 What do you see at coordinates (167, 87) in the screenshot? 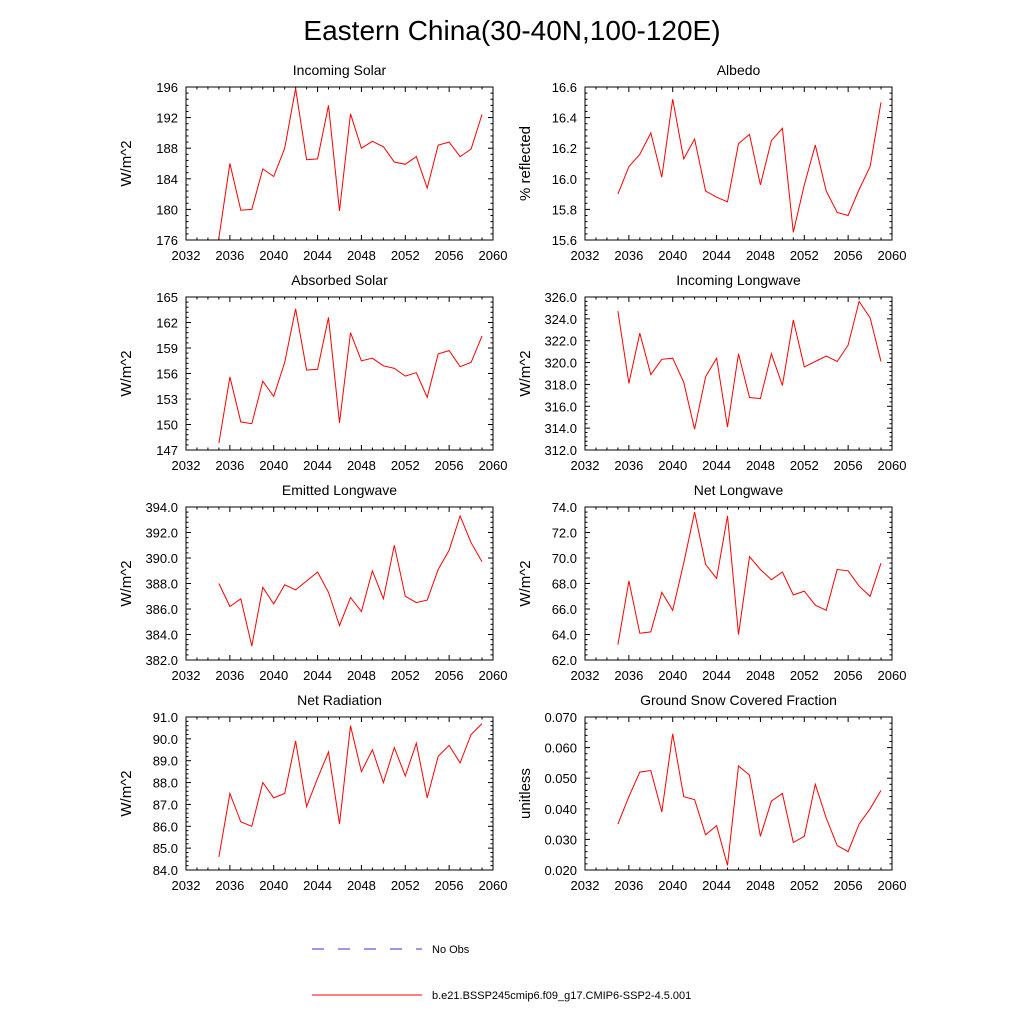
I see `y-tick-label: 196` at bounding box center [167, 87].